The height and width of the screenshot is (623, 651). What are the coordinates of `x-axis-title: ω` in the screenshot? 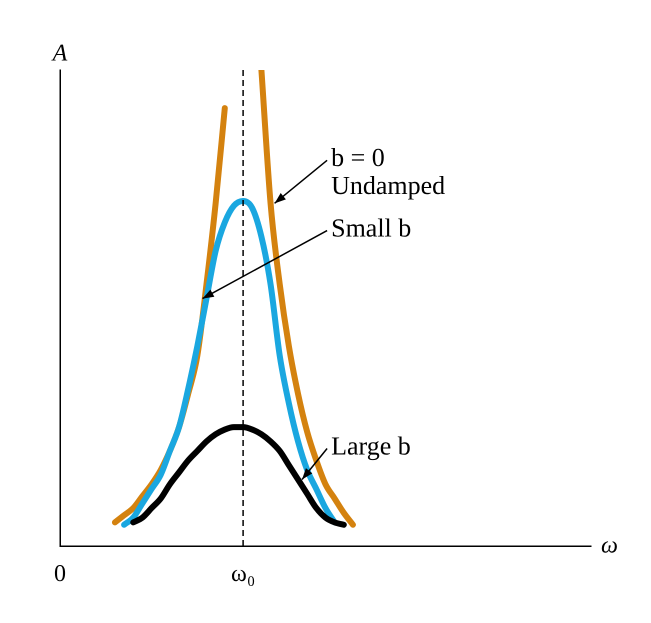 It's located at (609, 545).